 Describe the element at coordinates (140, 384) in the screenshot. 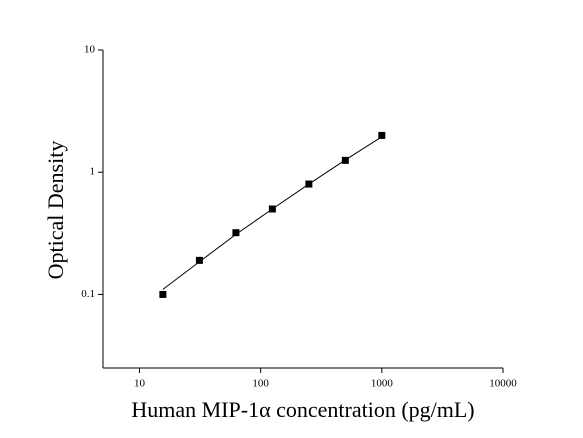

I see `x-tick-label: 10` at that location.